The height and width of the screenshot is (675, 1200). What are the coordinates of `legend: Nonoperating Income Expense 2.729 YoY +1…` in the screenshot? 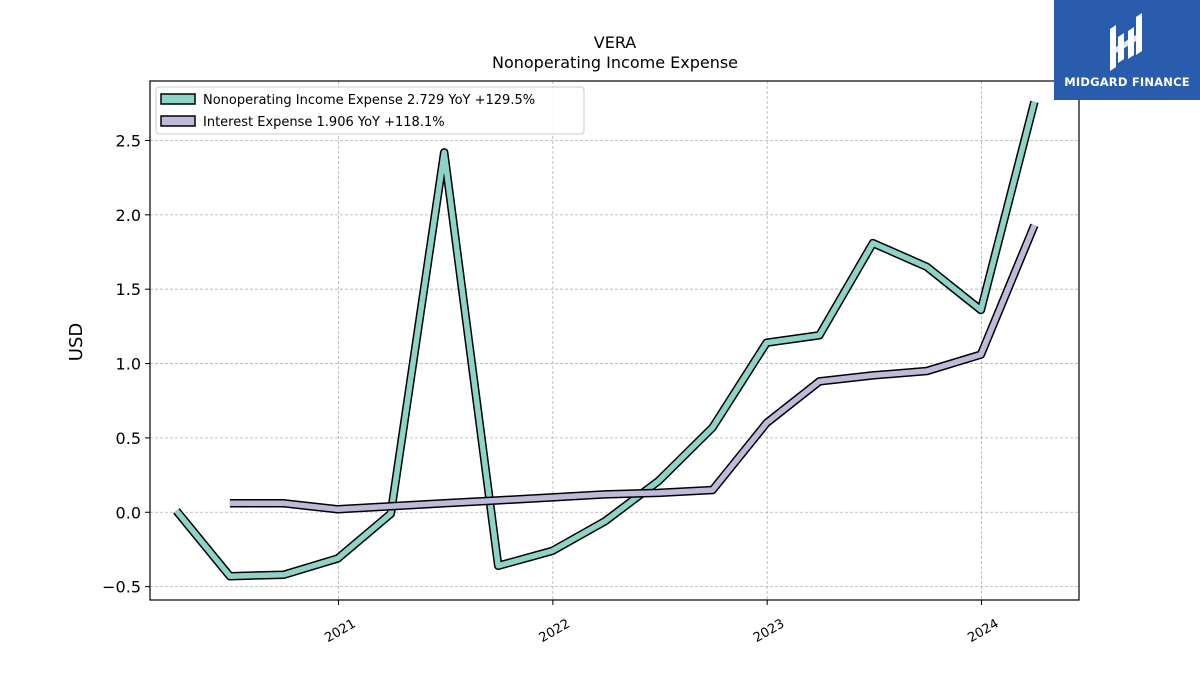 It's located at (370, 110).